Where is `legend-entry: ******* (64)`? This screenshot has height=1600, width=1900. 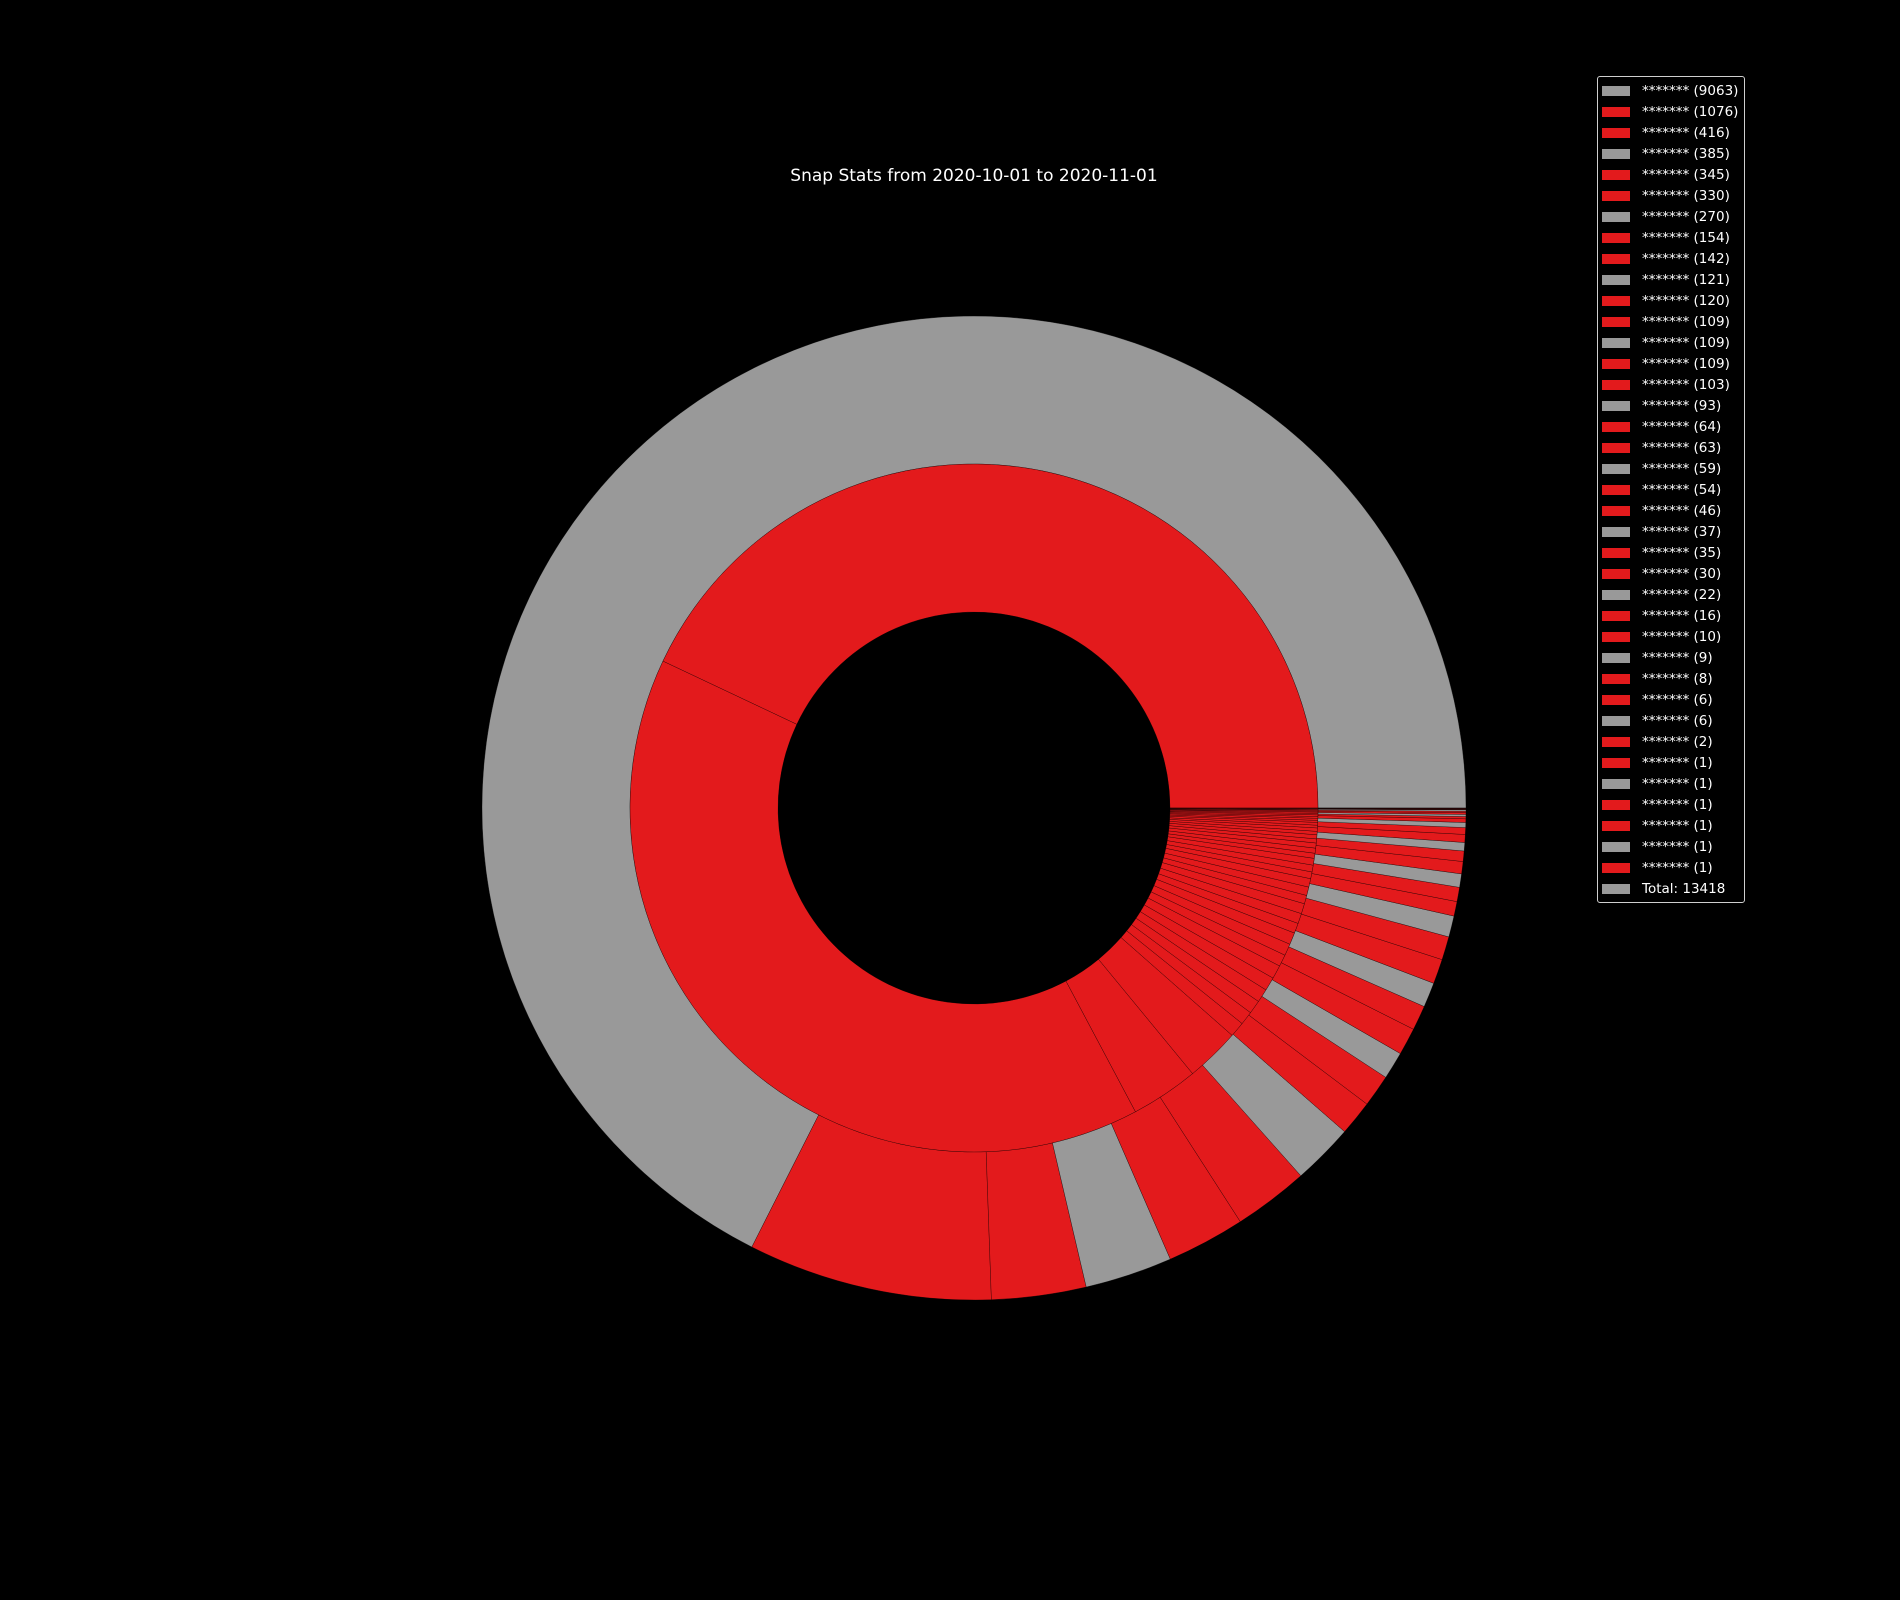
legend-entry: ******* (64) is located at coordinates (1671, 426).